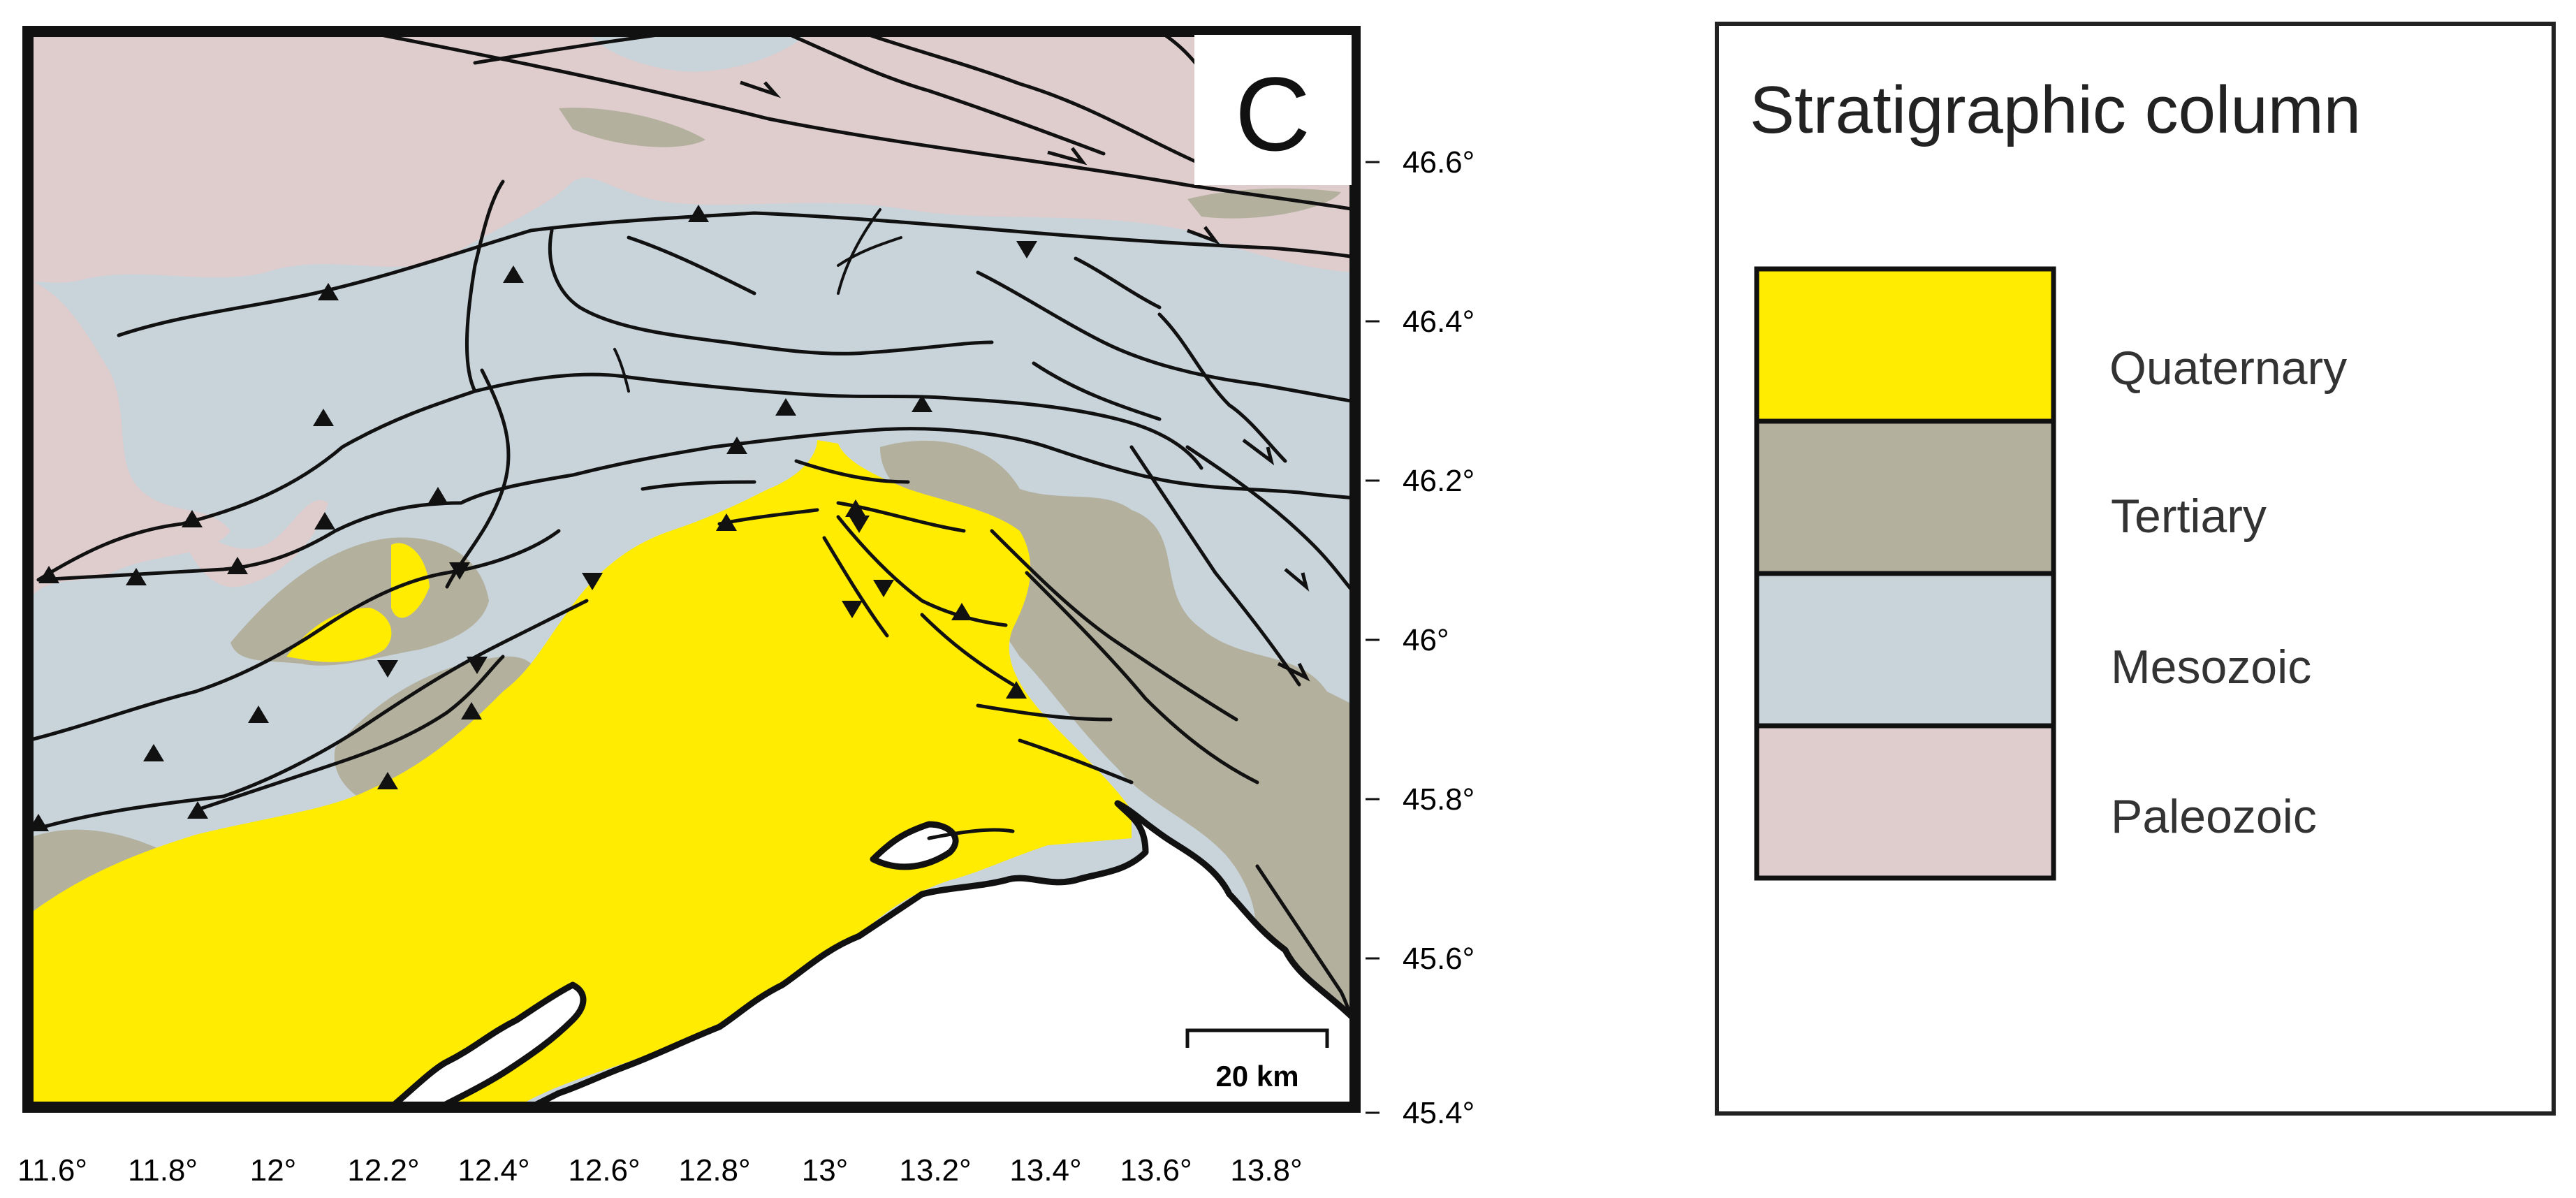 Image resolution: width=2576 pixels, height=1198 pixels. What do you see at coordinates (1905, 802) in the screenshot?
I see `legend-swatch-paleozoic` at bounding box center [1905, 802].